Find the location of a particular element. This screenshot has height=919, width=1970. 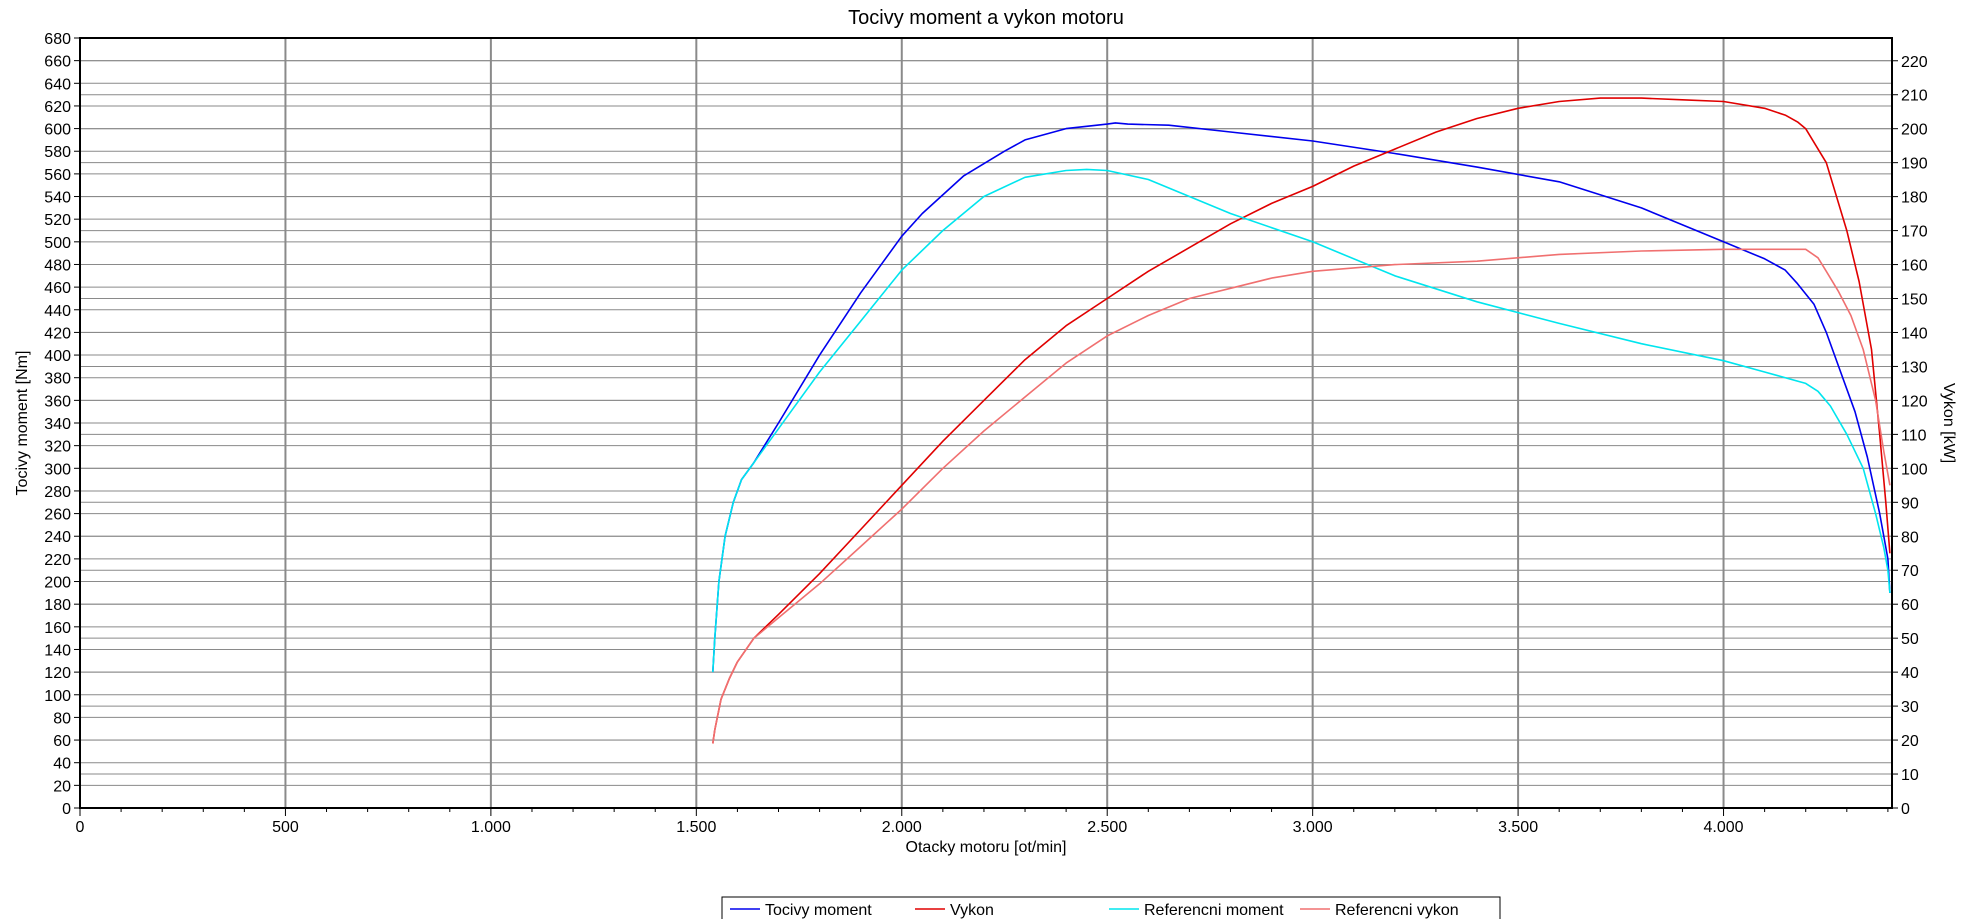

y2-tick-label: 170 is located at coordinates (1914, 232).